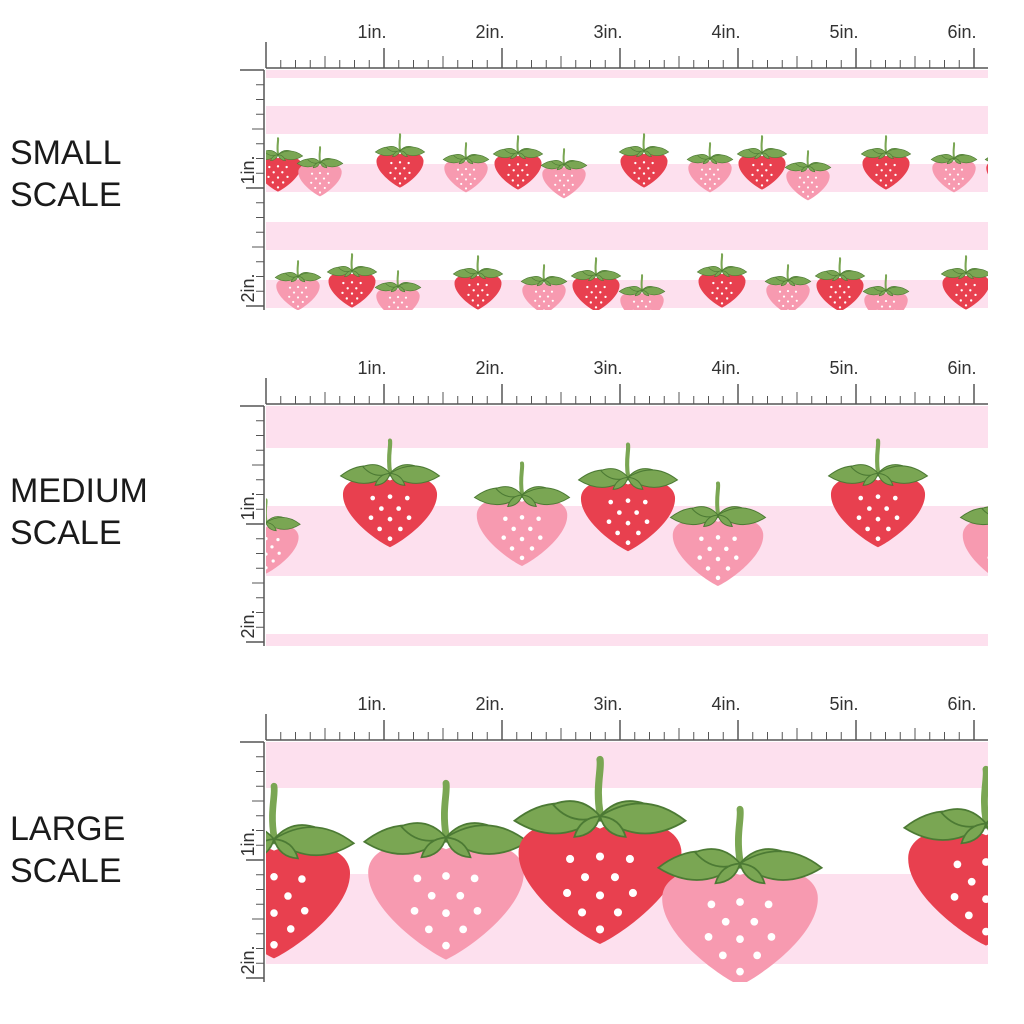  What do you see at coordinates (627, 74) in the screenshot?
I see `pink-stripe` at bounding box center [627, 74].